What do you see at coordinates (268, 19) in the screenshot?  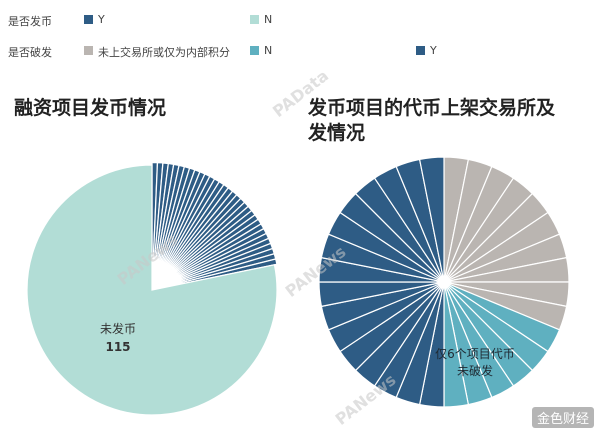 I see `legend-text-n: N` at bounding box center [268, 19].